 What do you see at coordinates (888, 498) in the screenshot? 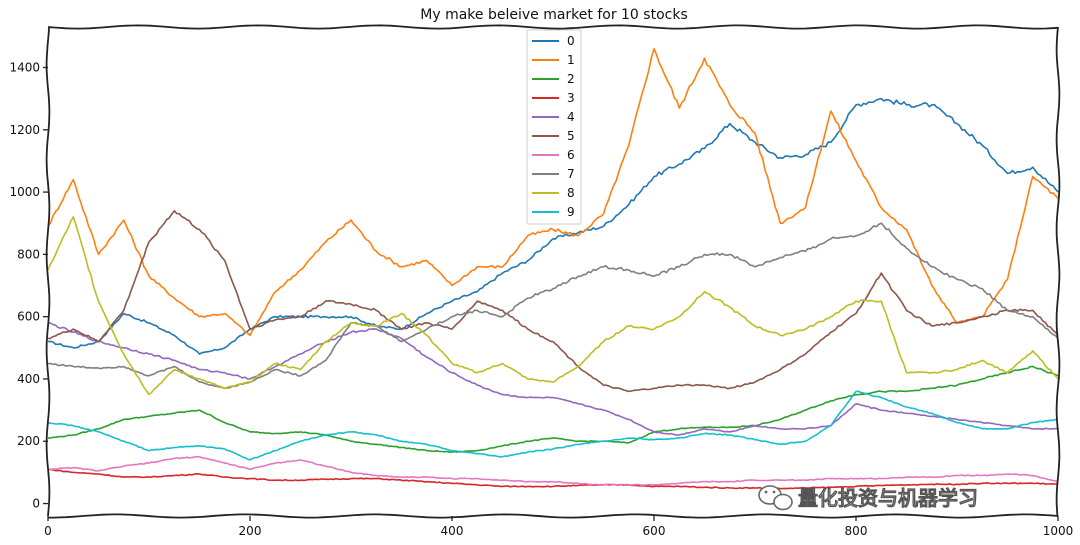
I see `watermark-text: 量化投资与机器学习` at bounding box center [888, 498].